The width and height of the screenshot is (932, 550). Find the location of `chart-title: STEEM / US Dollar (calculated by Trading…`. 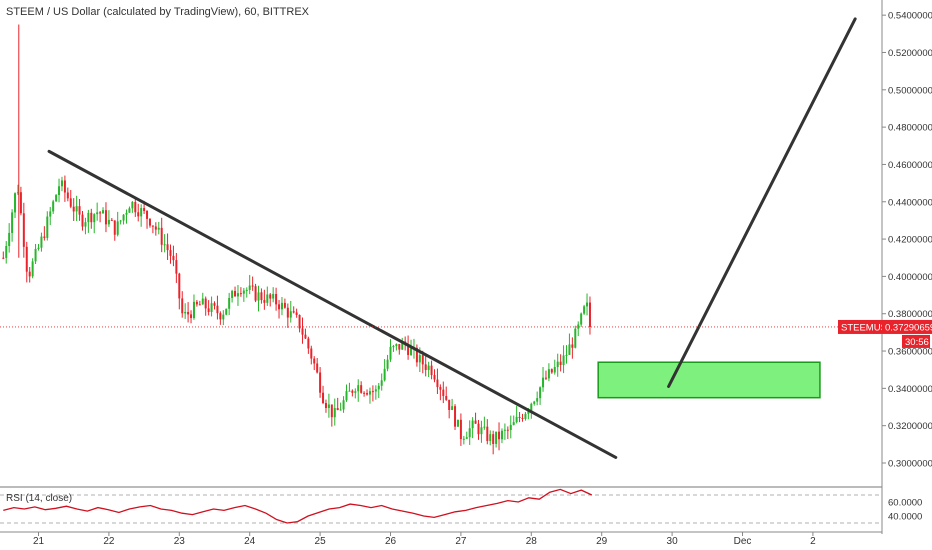

chart-title: STEEM / US Dollar (calculated by Trading… is located at coordinates (158, 12).